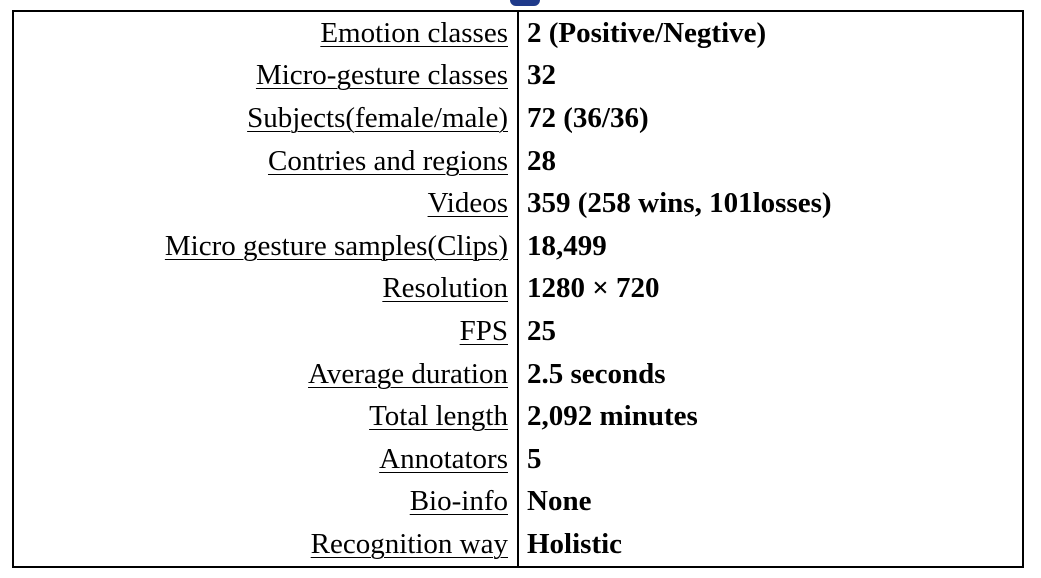 This screenshot has height=578, width=1041. What do you see at coordinates (559, 501) in the screenshot?
I see `row-value: None` at bounding box center [559, 501].